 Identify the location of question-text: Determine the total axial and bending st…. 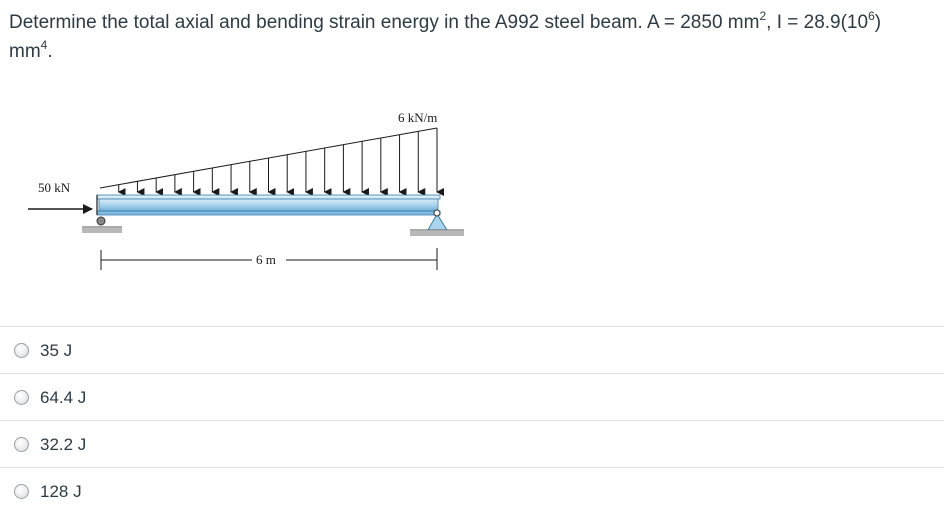
(471, 37).